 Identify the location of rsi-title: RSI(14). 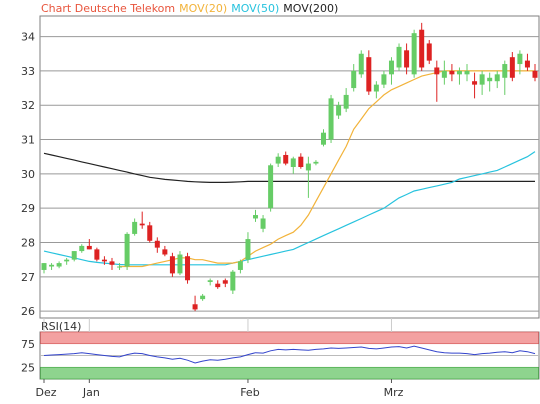
(61, 326).